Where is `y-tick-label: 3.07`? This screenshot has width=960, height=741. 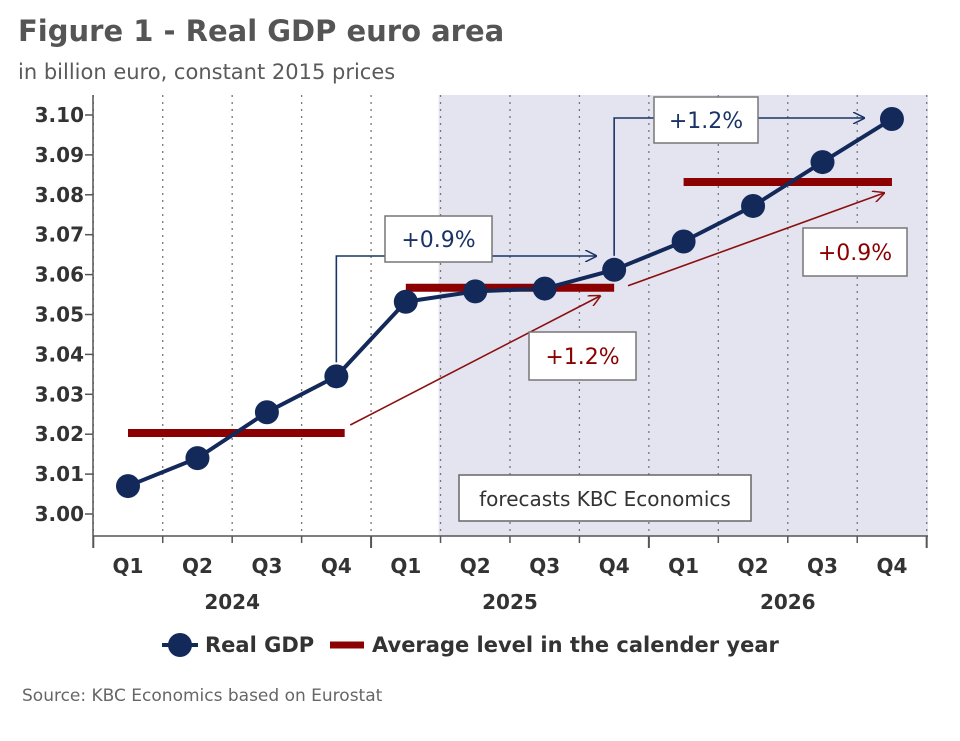 y-tick-label: 3.07 is located at coordinates (59, 235).